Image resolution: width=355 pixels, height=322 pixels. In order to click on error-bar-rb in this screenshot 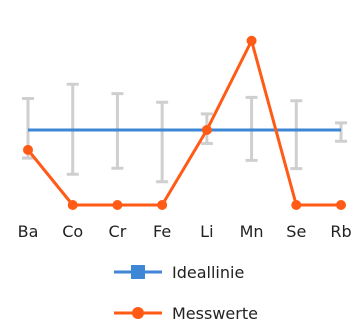, I will do `click(341, 132)`.